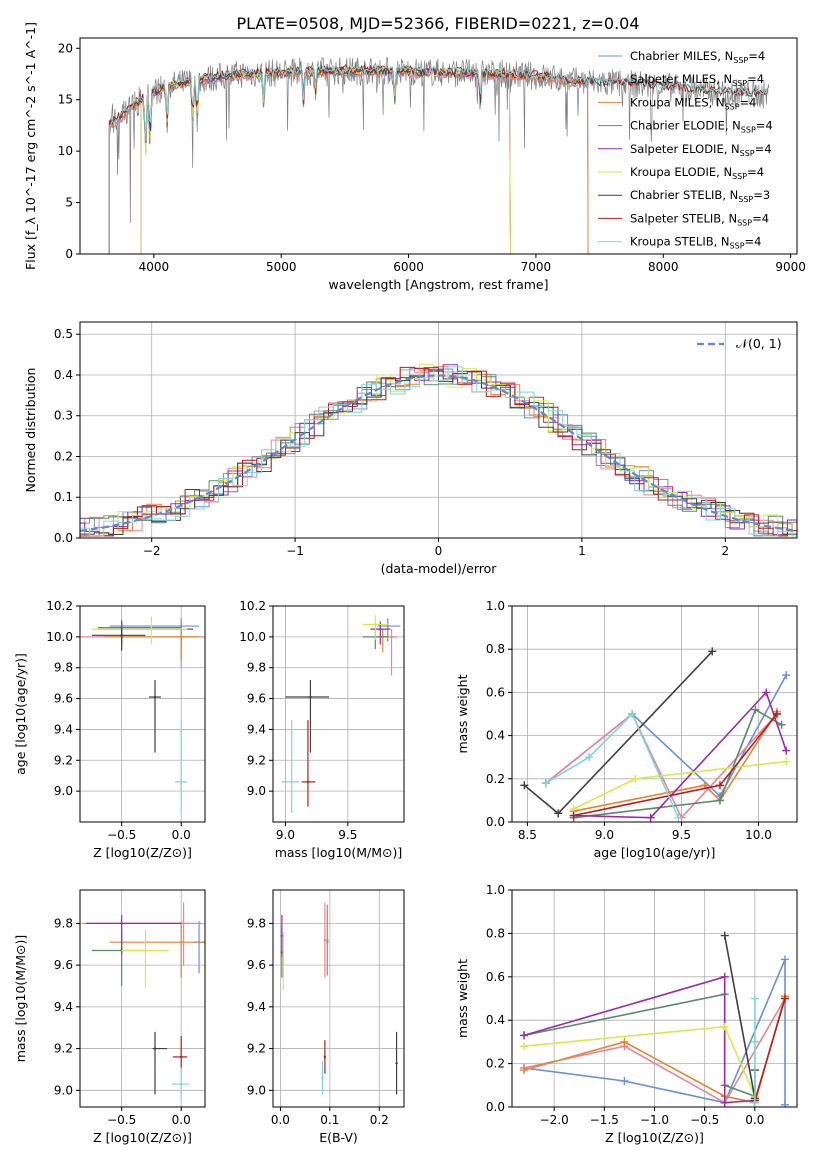  I want to click on x-tick-label: 1, so click(582, 551).